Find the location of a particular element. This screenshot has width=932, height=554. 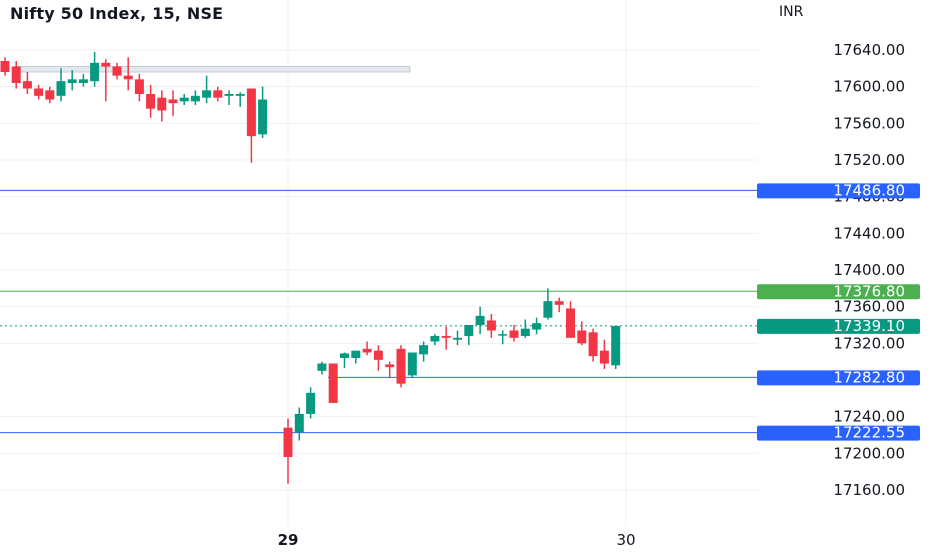

y-tick-label: 17360.00 is located at coordinates (869, 307).